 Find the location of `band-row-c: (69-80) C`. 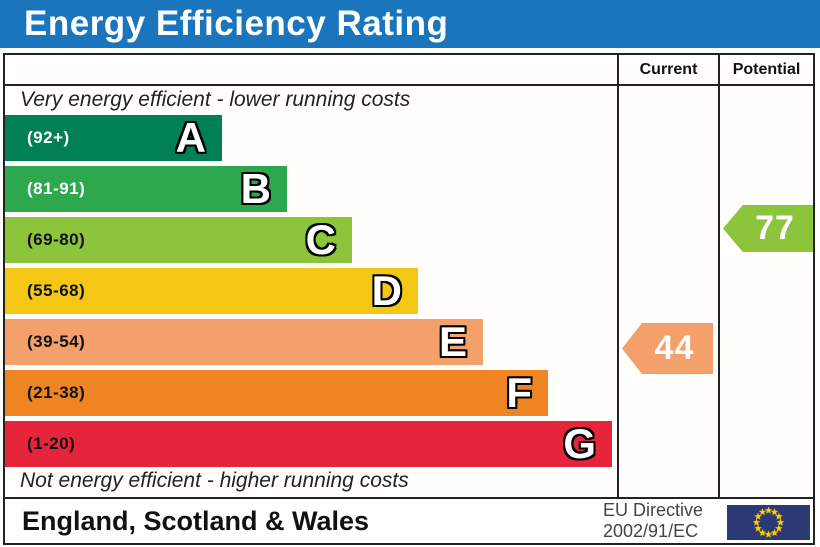

band-row-c: (69-80) C is located at coordinates (178, 240).